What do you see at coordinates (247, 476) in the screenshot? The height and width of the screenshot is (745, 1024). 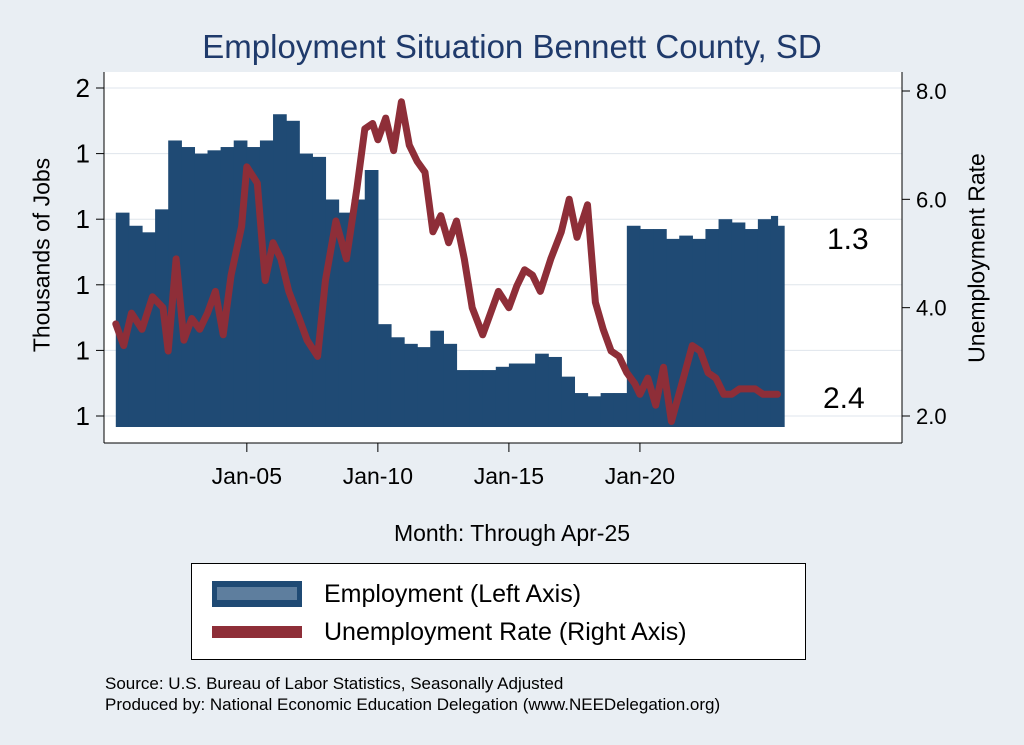 I see `x-tick-label: Jan-05` at bounding box center [247, 476].